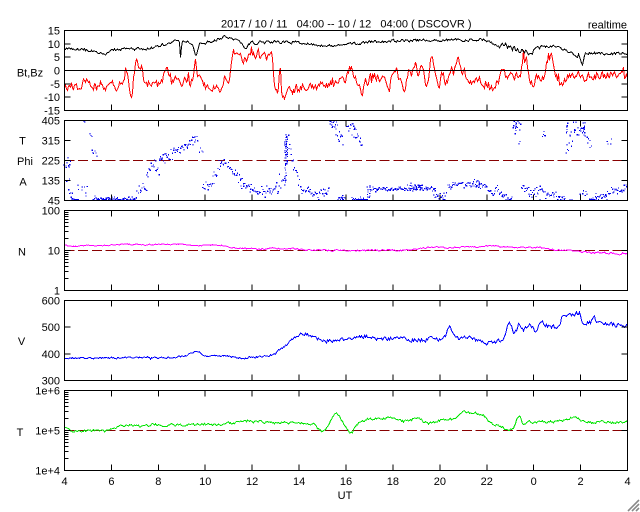 This screenshot has height=512, width=640. Describe the element at coordinates (51, 328) in the screenshot. I see `svg-text: 500` at that location.